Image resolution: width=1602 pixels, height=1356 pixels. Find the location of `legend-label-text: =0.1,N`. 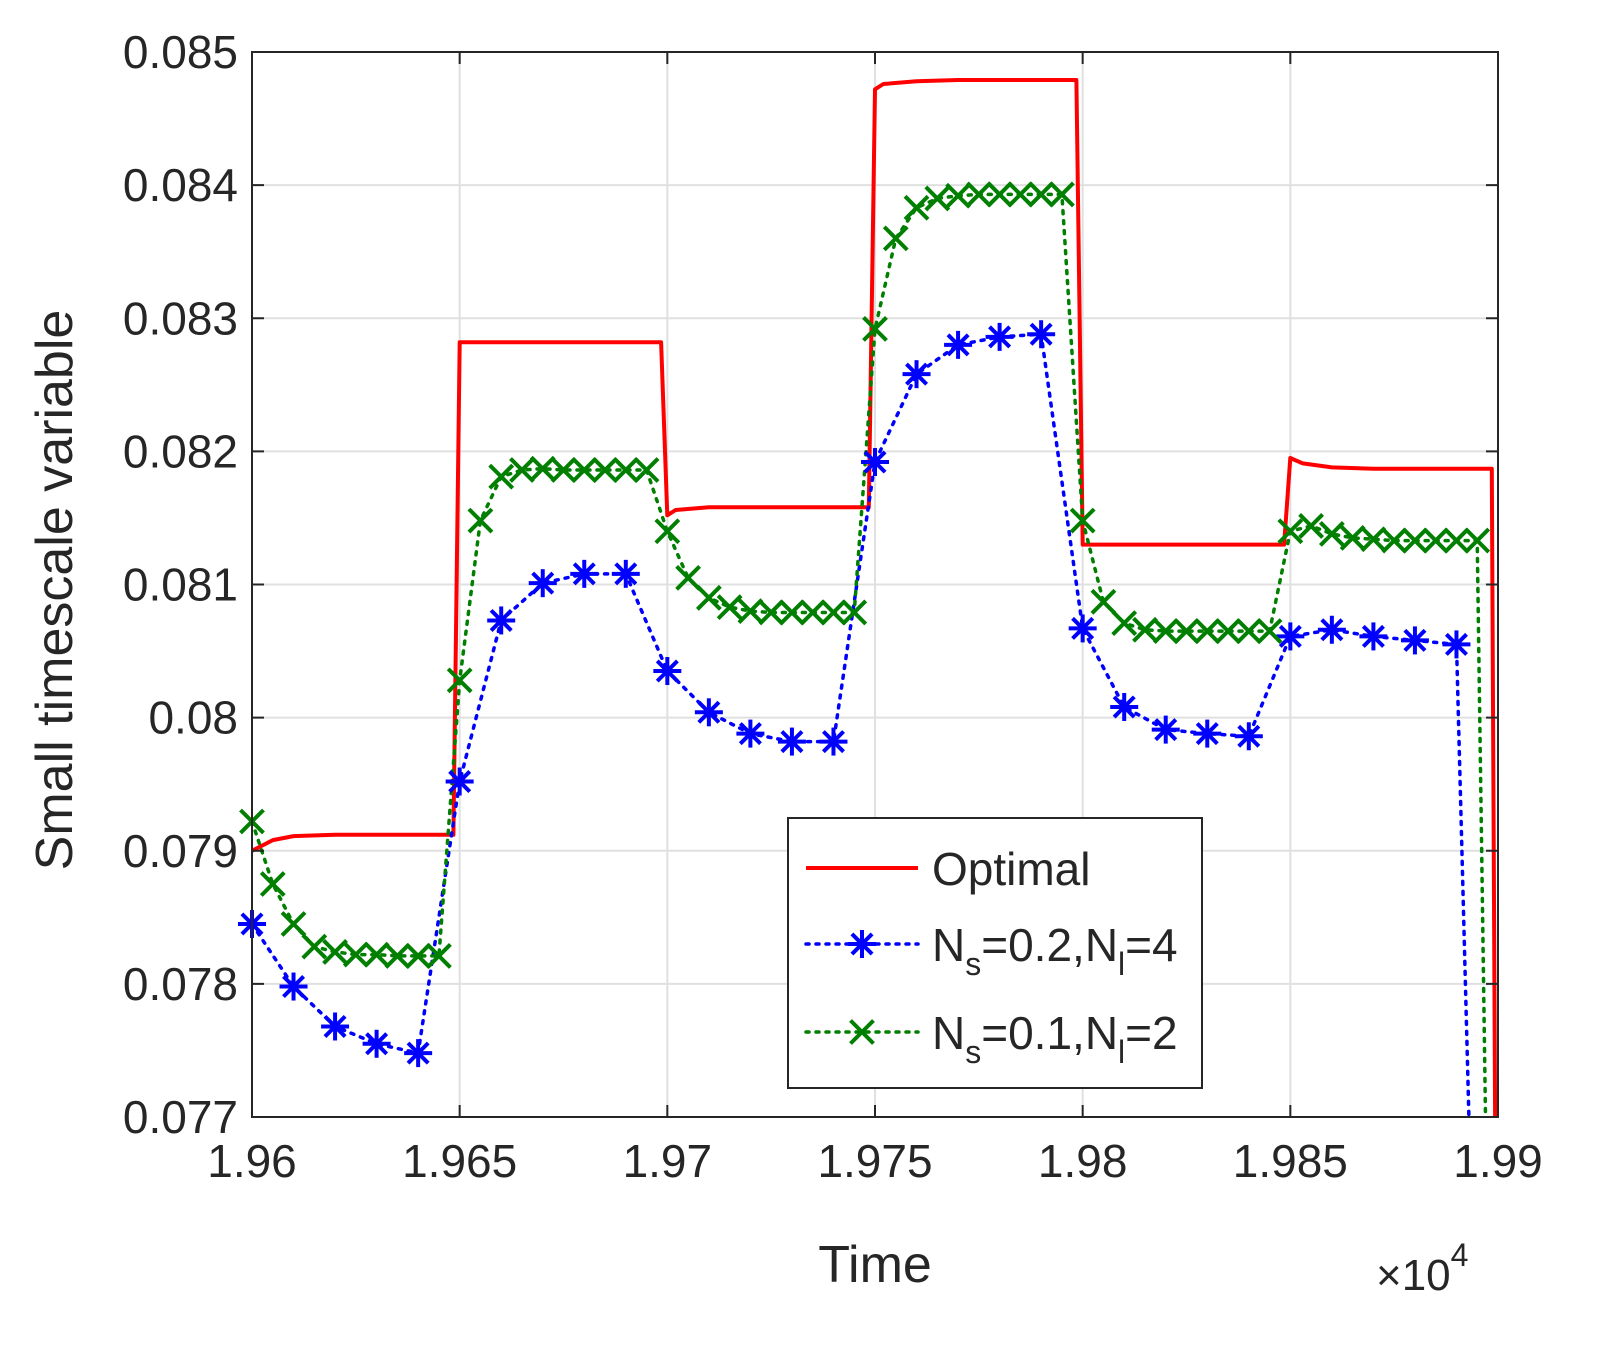

legend-label-text: =0.1,N is located at coordinates (1049, 1033).